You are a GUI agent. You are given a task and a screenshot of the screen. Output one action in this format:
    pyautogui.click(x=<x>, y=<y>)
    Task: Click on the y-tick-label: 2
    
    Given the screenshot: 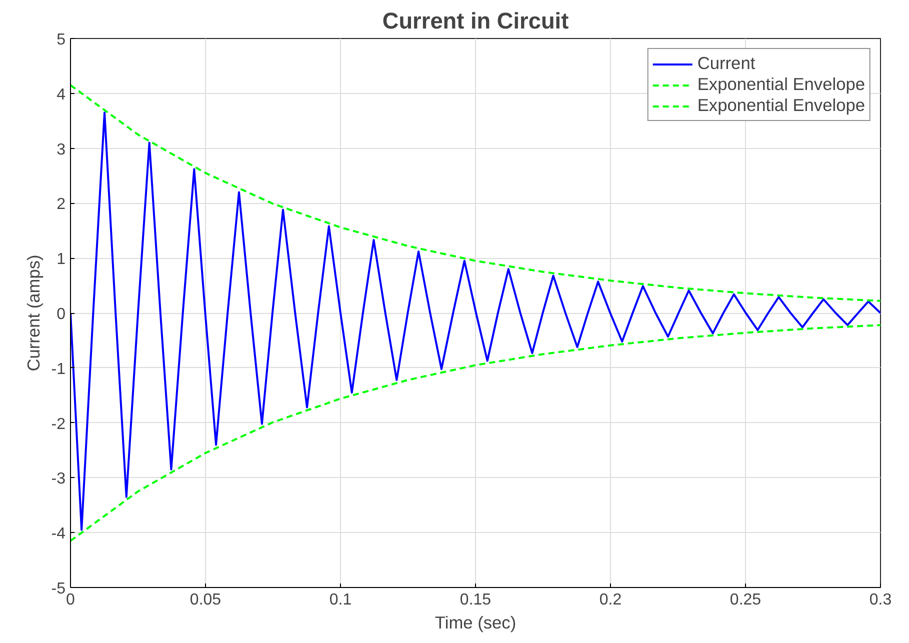 What is the action you would take?
    pyautogui.click(x=61, y=205)
    